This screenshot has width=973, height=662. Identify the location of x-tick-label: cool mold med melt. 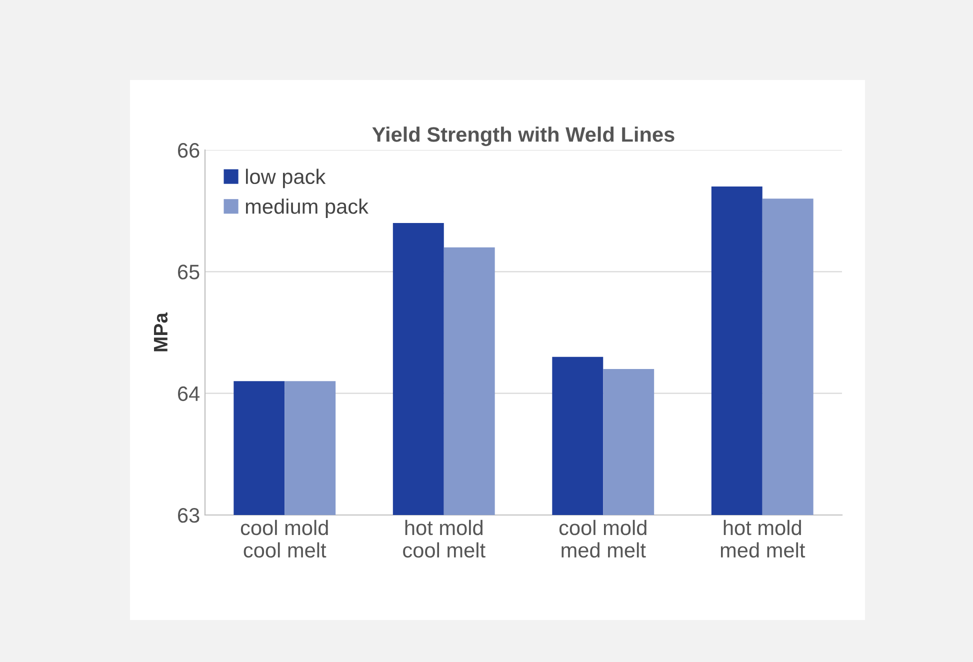
(602, 539).